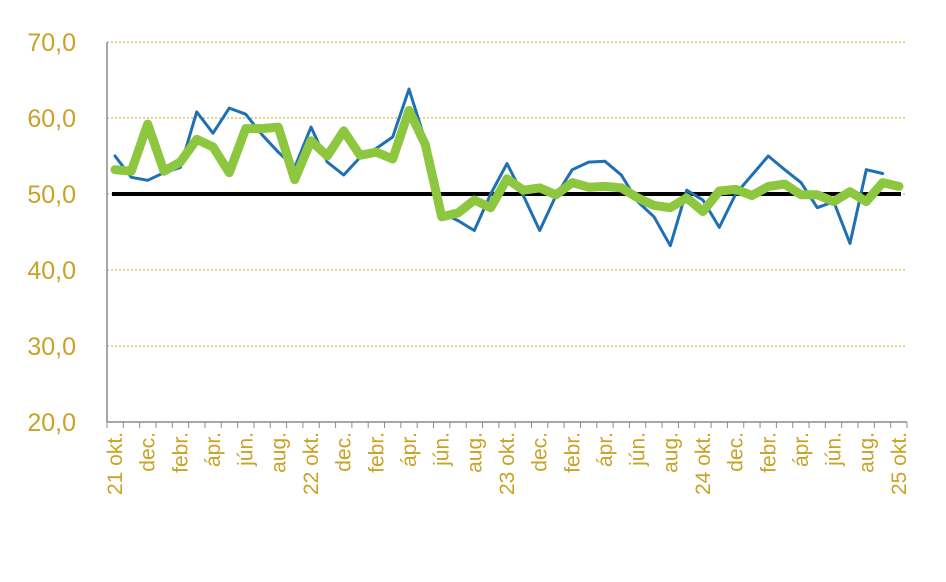  I want to click on x-tick-label: 21 okt., so click(115, 463).